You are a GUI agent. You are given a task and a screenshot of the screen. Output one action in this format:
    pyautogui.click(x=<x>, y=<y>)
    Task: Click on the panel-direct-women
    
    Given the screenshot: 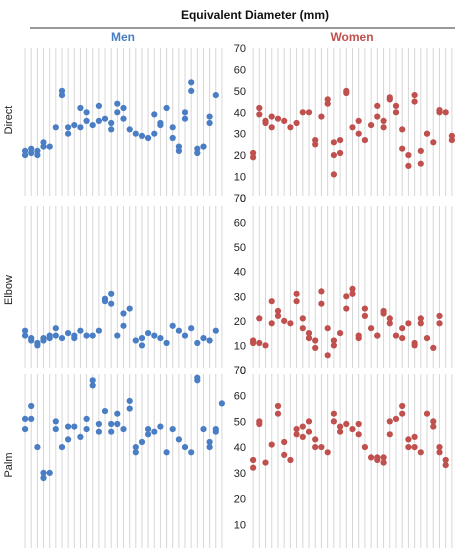 What is the action you would take?
    pyautogui.click(x=352, y=122)
    